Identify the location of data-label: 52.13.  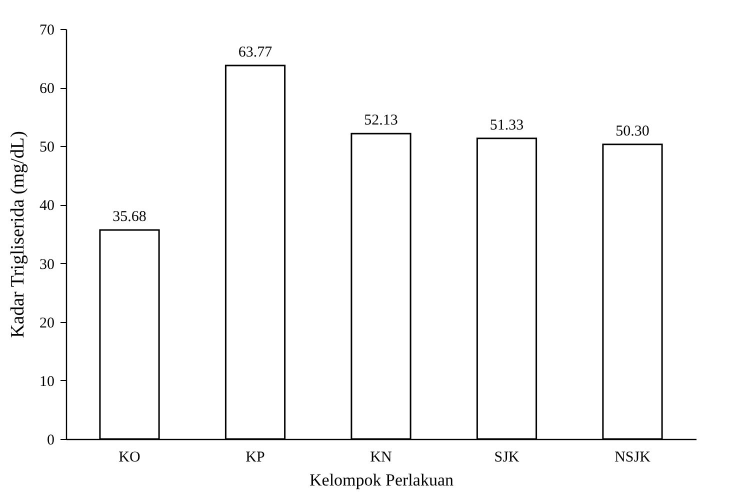
(381, 120).